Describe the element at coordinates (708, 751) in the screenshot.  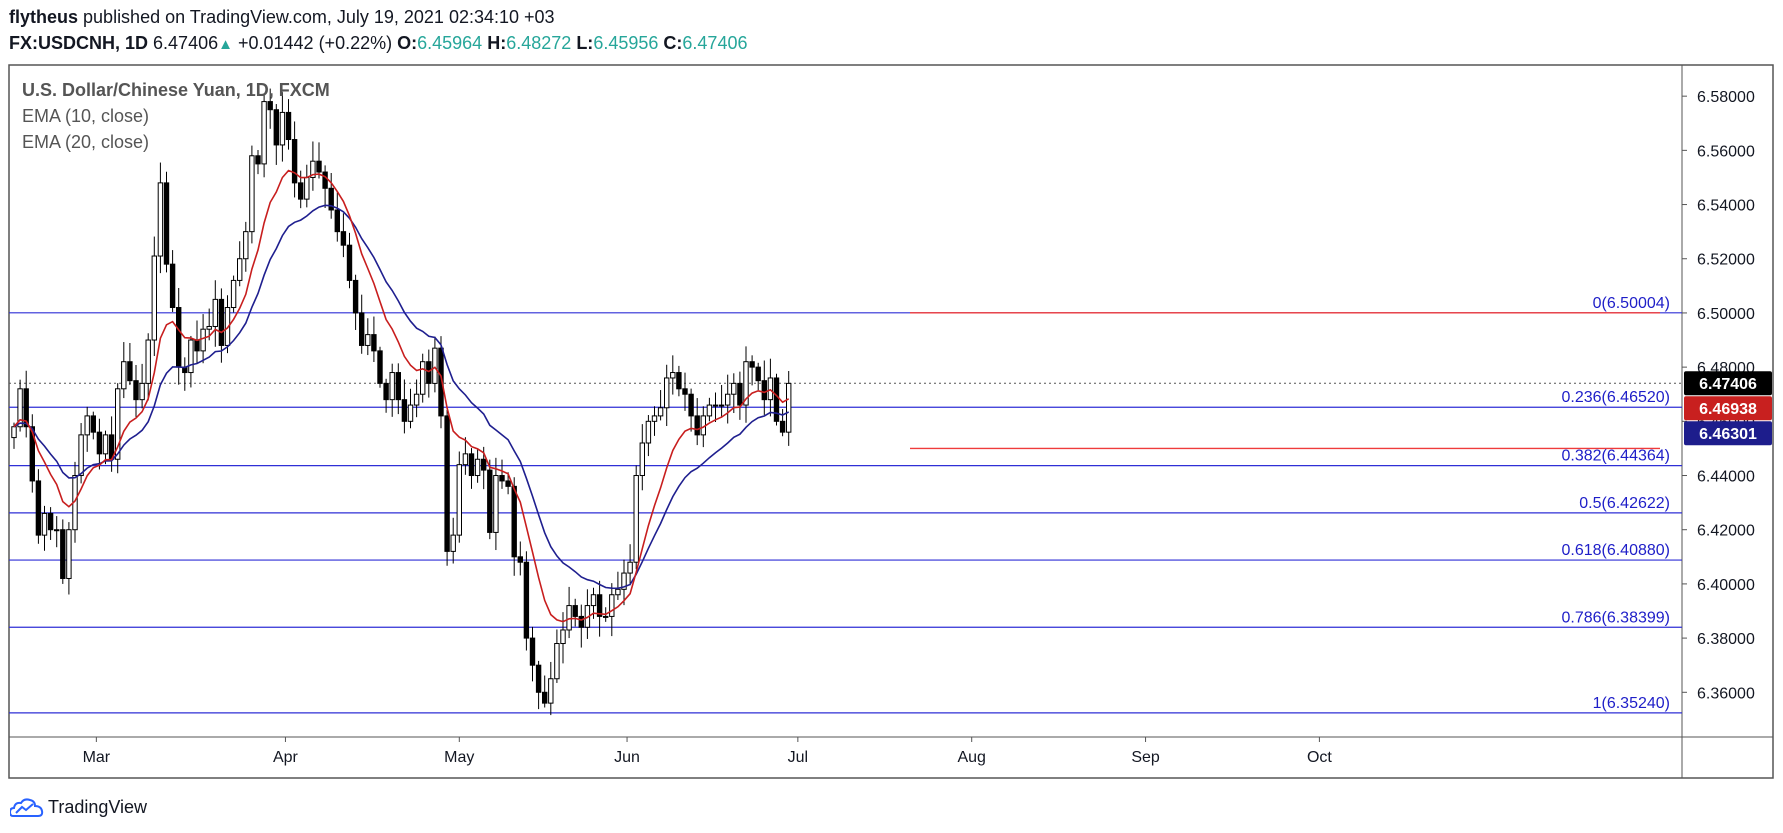
I see `time-axis: Mar Apr May Jun Jul Aug Sep Oct` at that location.